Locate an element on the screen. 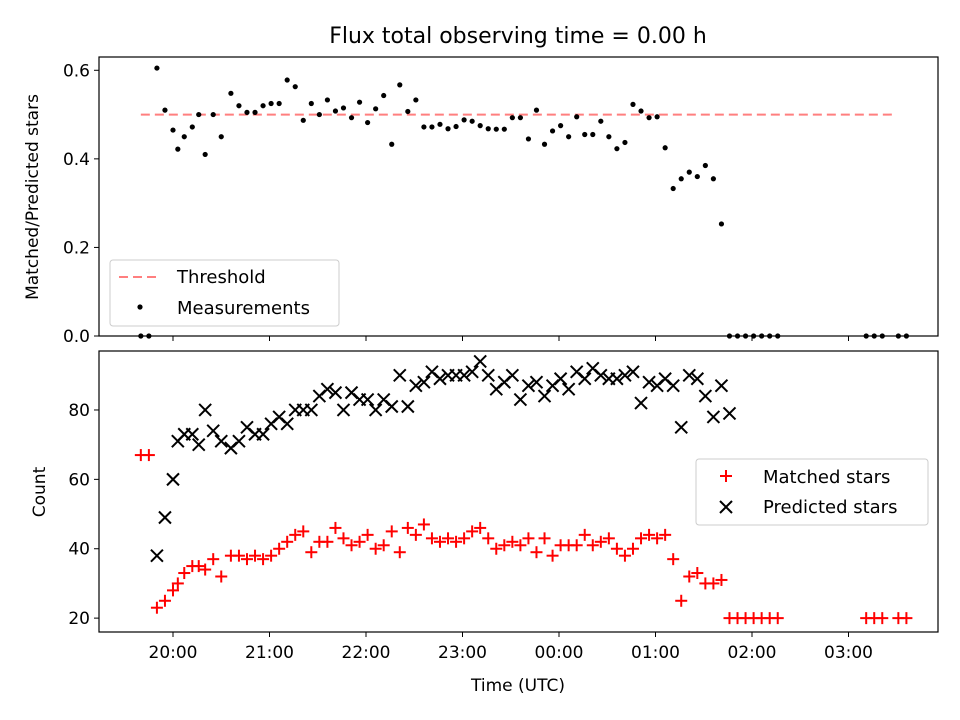  legend-matched-label: Matched stars is located at coordinates (826, 477).